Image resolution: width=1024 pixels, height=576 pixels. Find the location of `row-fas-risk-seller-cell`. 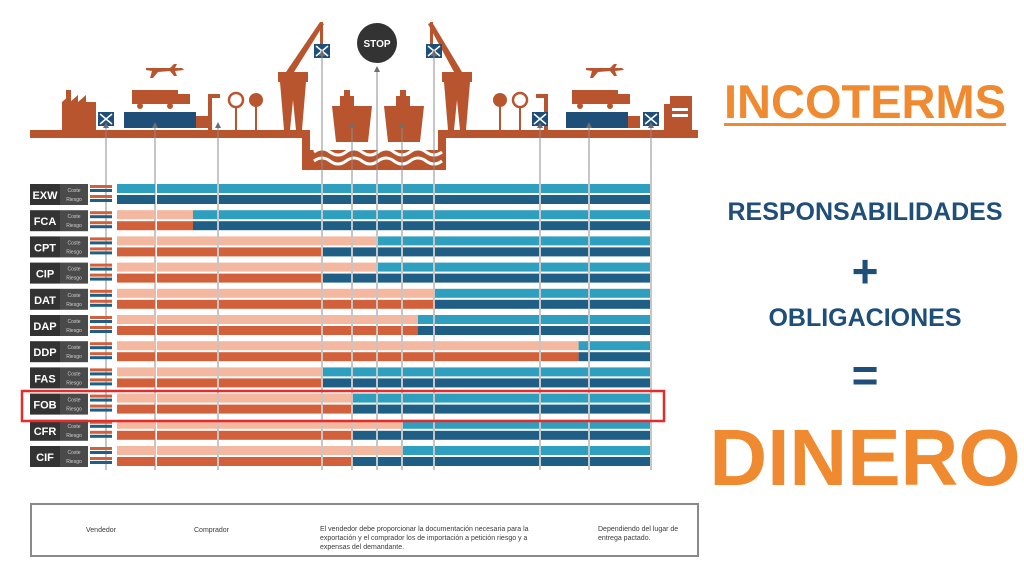

row-fas-risk-seller-cell is located at coordinates (270, 383).